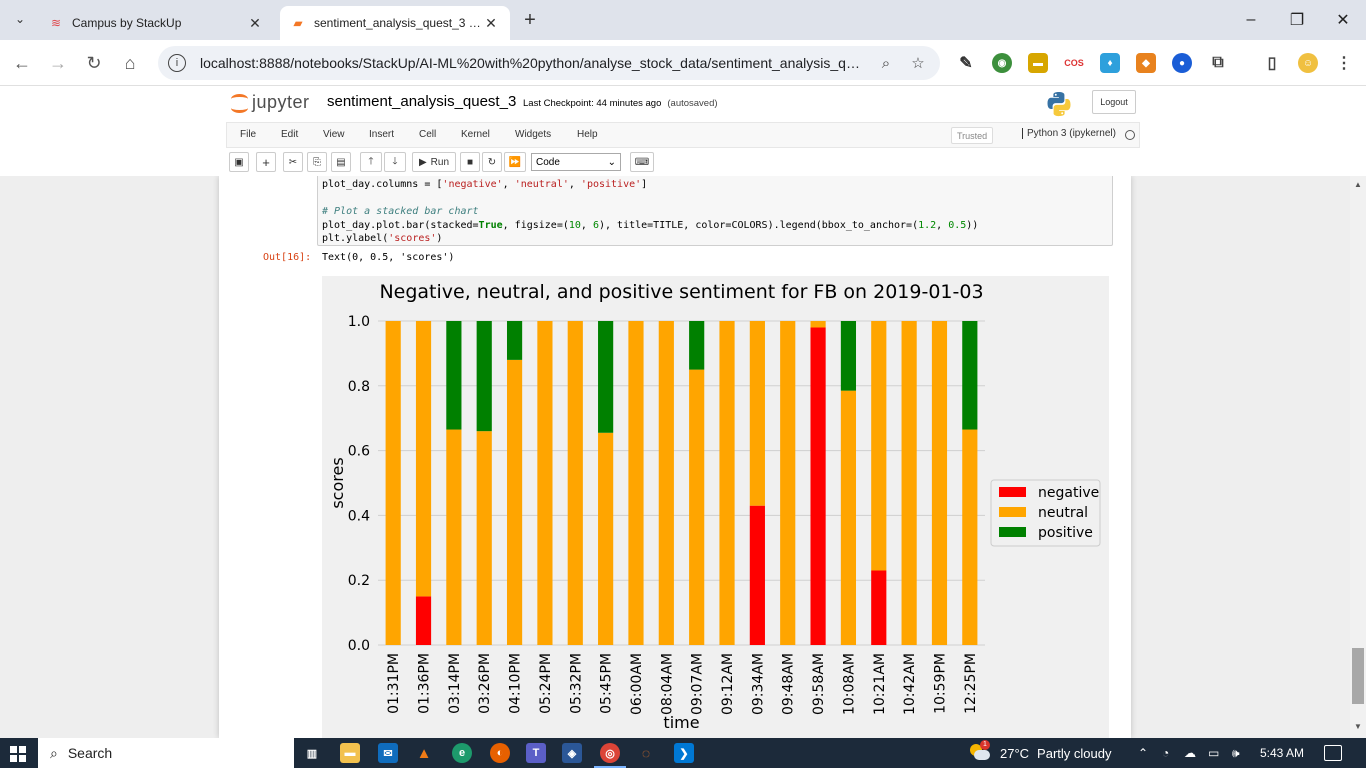 This screenshot has height=768, width=1366. I want to click on notifications-icon, so click(1333, 753).